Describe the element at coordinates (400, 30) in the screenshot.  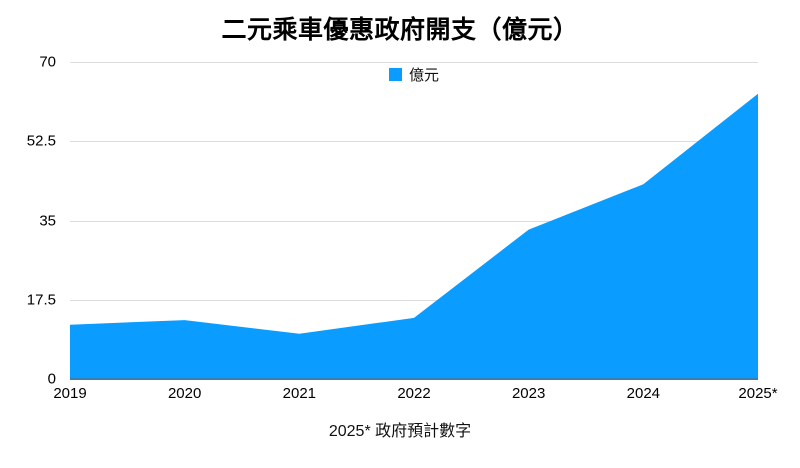
I see `chart-title: 二元乘車優惠政府開支（億元）` at that location.